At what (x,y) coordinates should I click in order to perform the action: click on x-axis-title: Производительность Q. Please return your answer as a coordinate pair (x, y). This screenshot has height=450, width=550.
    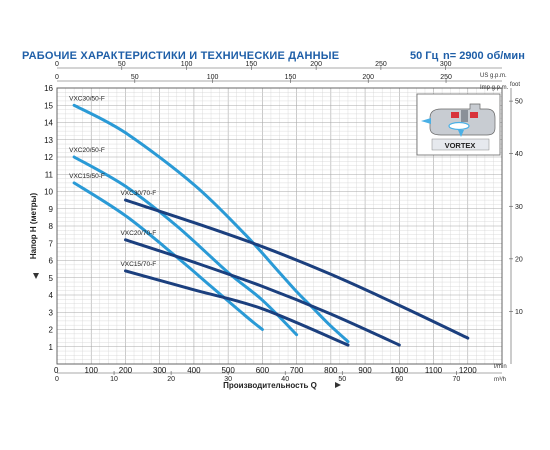
    Looking at the image, I should click on (270, 385).